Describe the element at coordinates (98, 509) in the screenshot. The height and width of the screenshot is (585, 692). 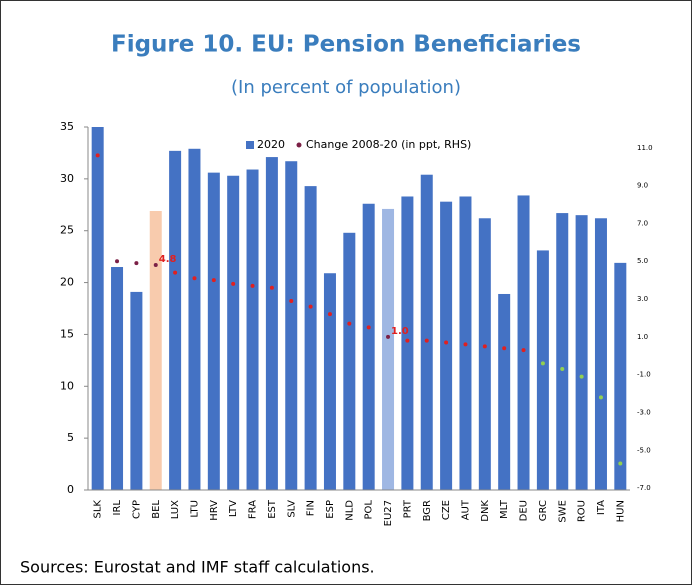
I see `x-tick-label: SLK` at that location.